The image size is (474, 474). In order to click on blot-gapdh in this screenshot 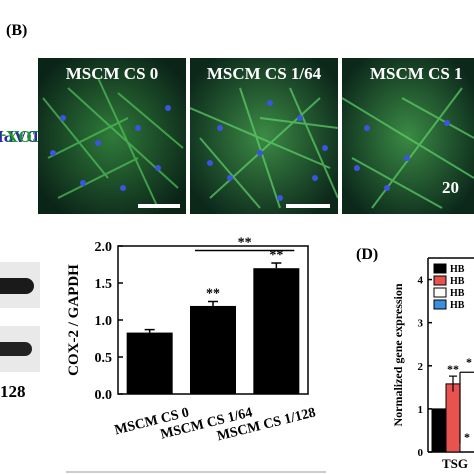, I will do `click(20, 349)`.